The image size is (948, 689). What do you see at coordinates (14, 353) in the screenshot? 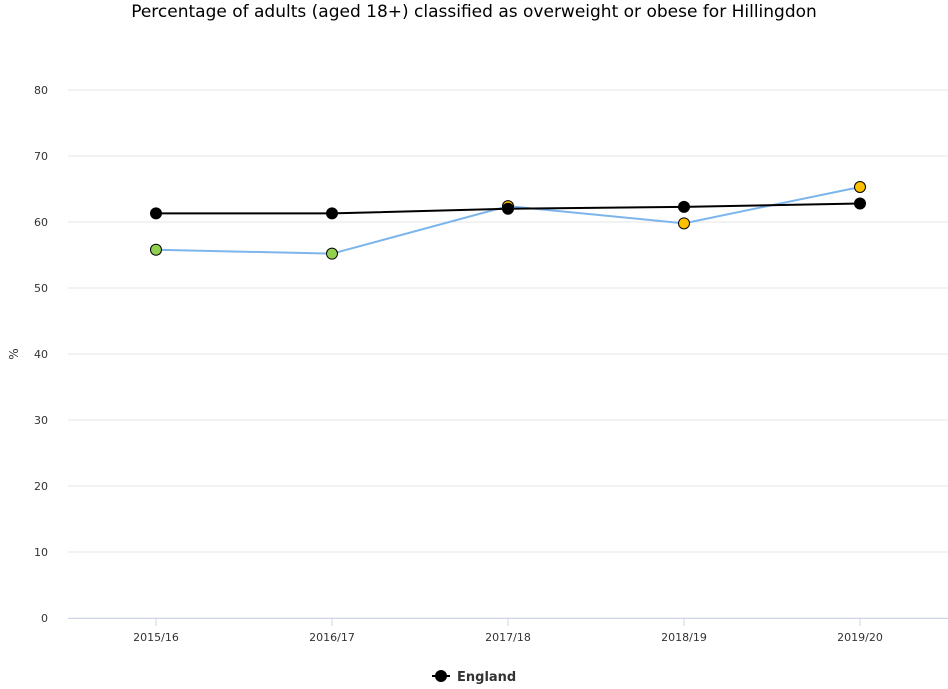
I see `y-axis-title: %` at bounding box center [14, 353].